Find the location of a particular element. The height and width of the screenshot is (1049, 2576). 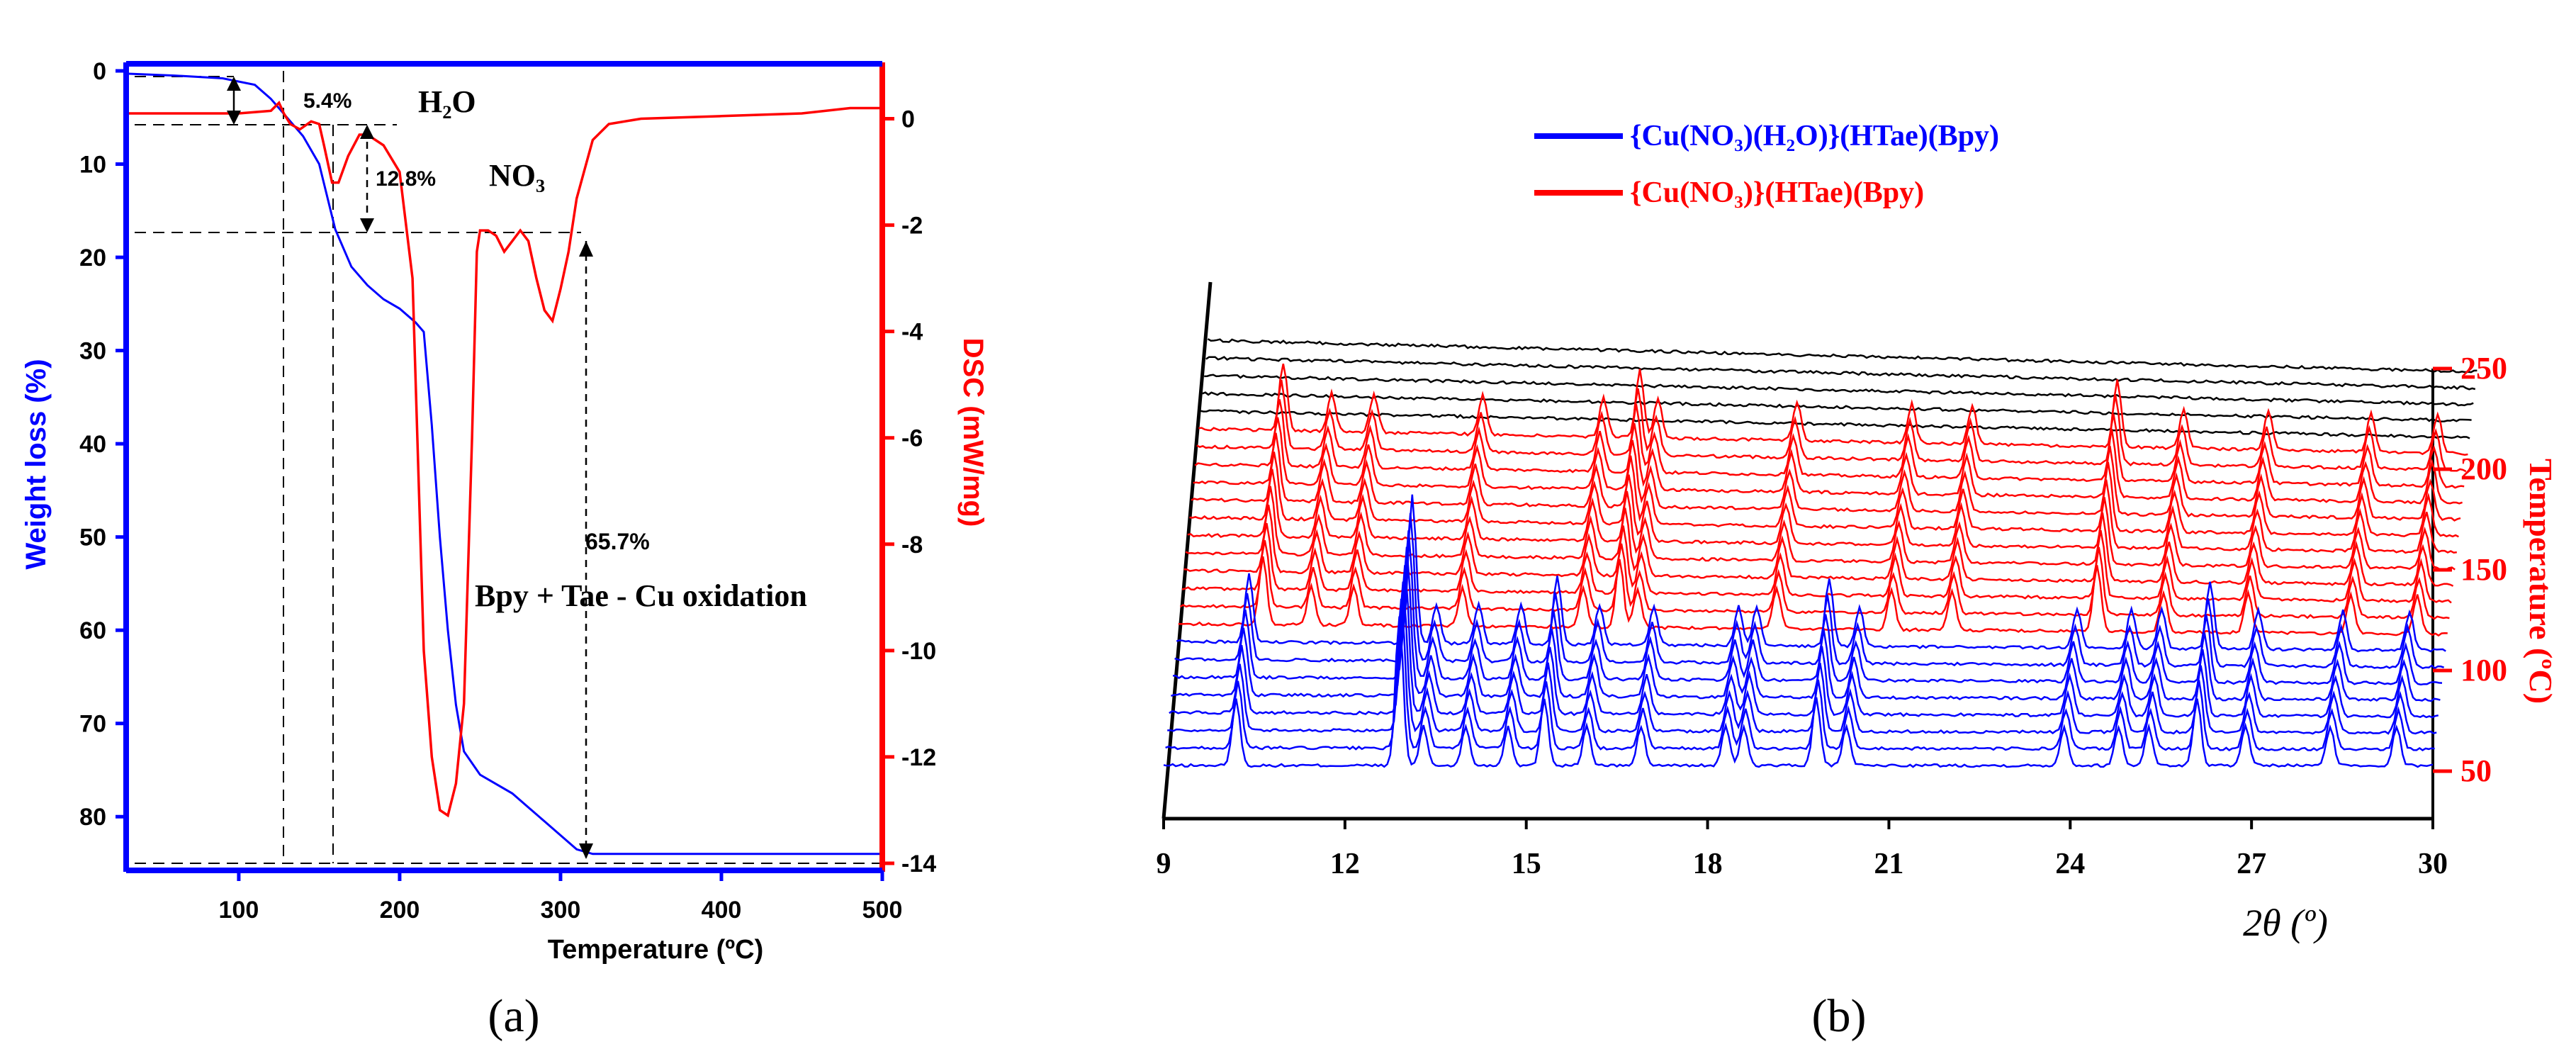

temperature-ticks: 50 100 150 200 250 is located at coordinates (2470, 570).